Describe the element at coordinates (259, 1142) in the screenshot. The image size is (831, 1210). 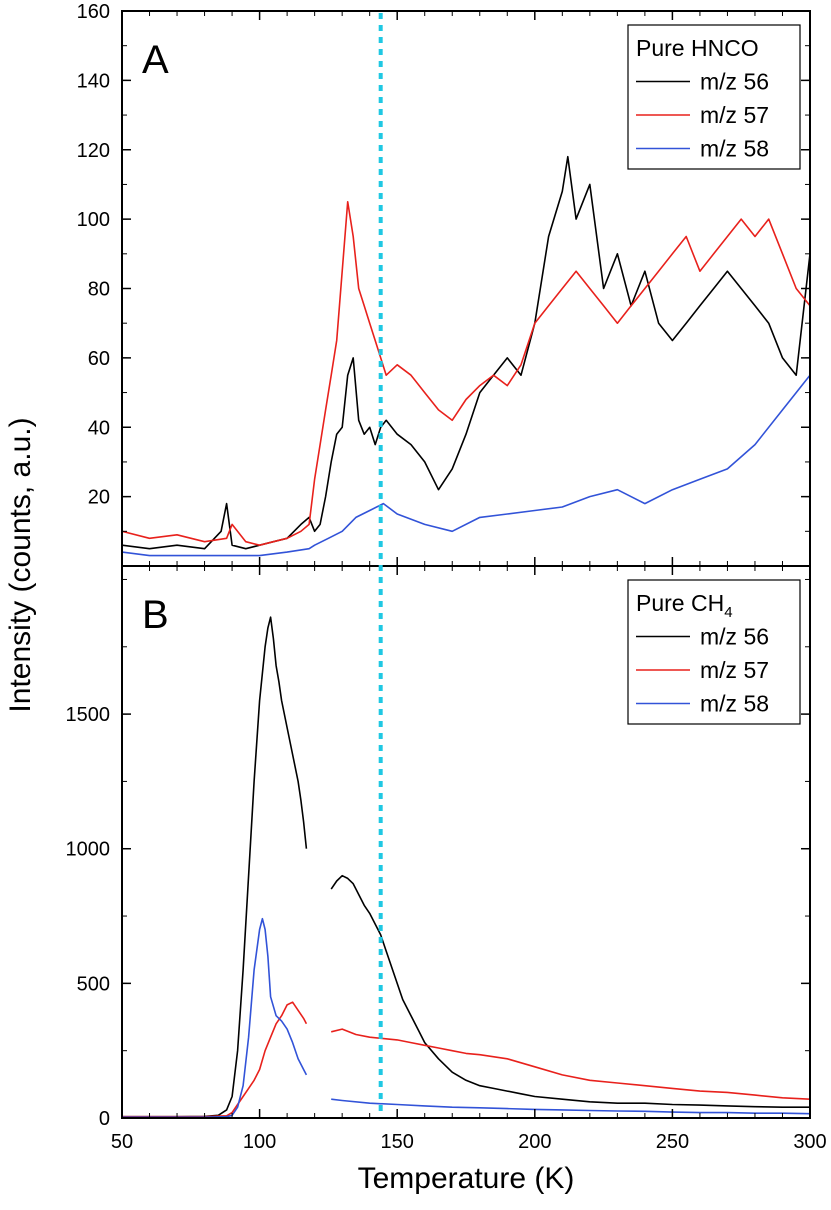
I see `x-tick-label: 100` at that location.